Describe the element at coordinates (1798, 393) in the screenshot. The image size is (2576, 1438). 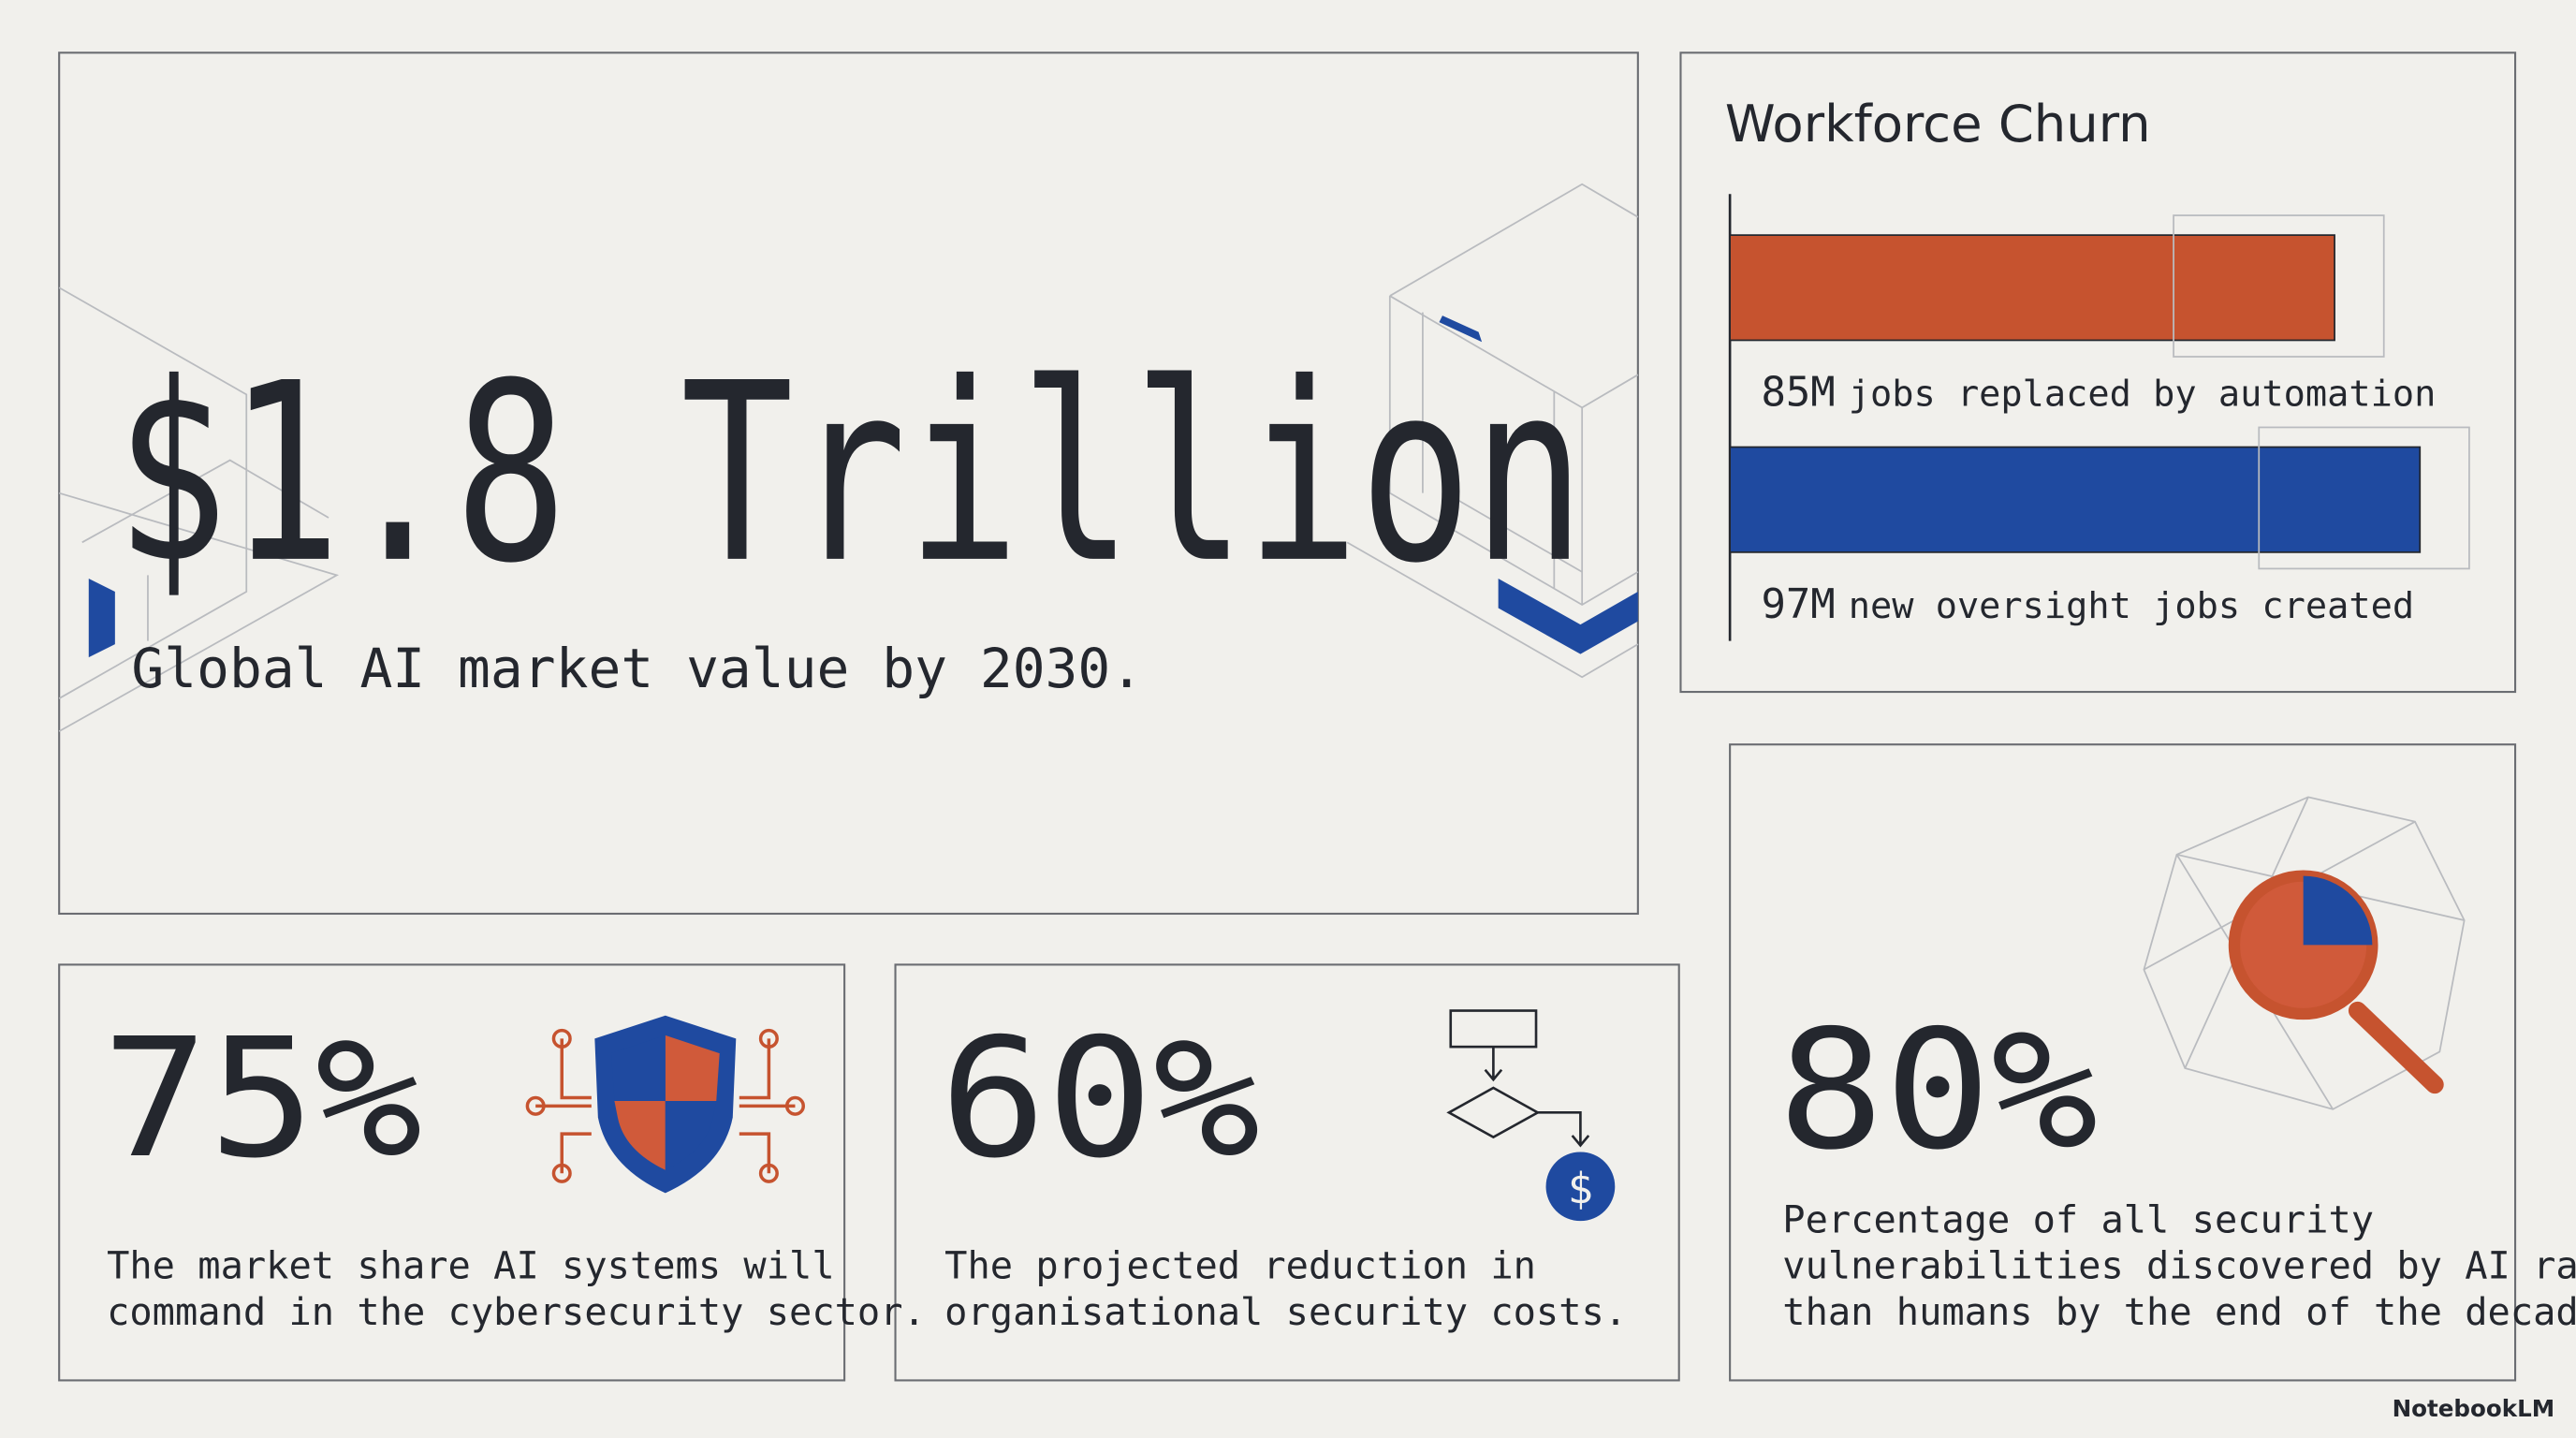
I see `bar-value: 85M` at that location.